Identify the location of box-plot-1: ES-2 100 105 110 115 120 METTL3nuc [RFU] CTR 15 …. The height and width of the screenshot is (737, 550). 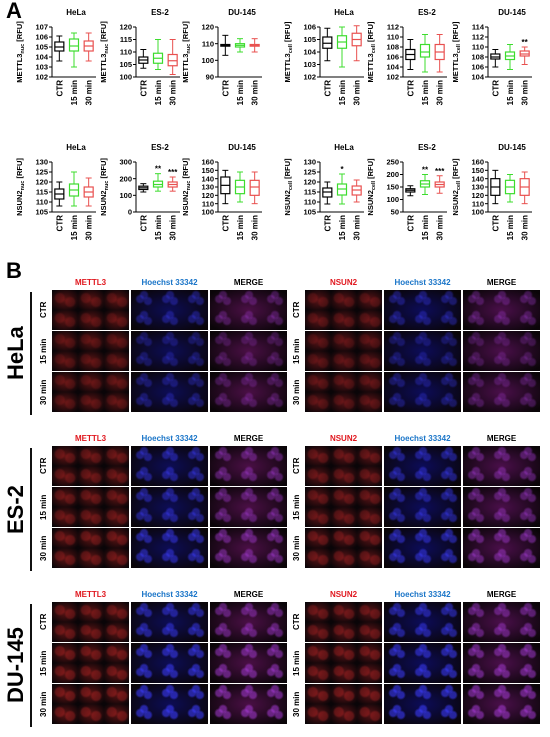
(139, 56).